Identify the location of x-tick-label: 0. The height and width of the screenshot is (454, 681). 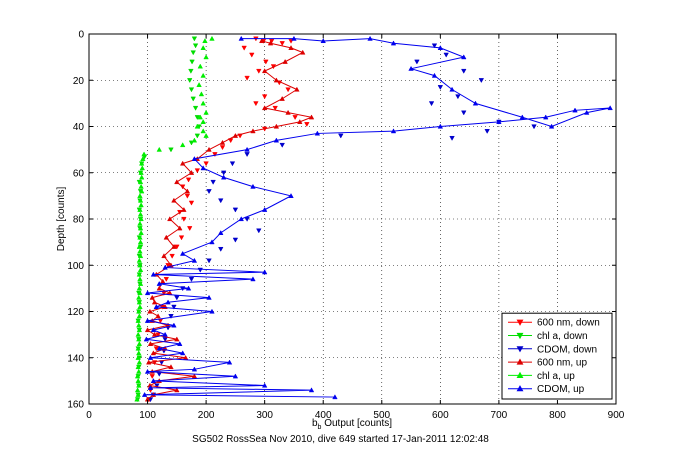
(89, 415).